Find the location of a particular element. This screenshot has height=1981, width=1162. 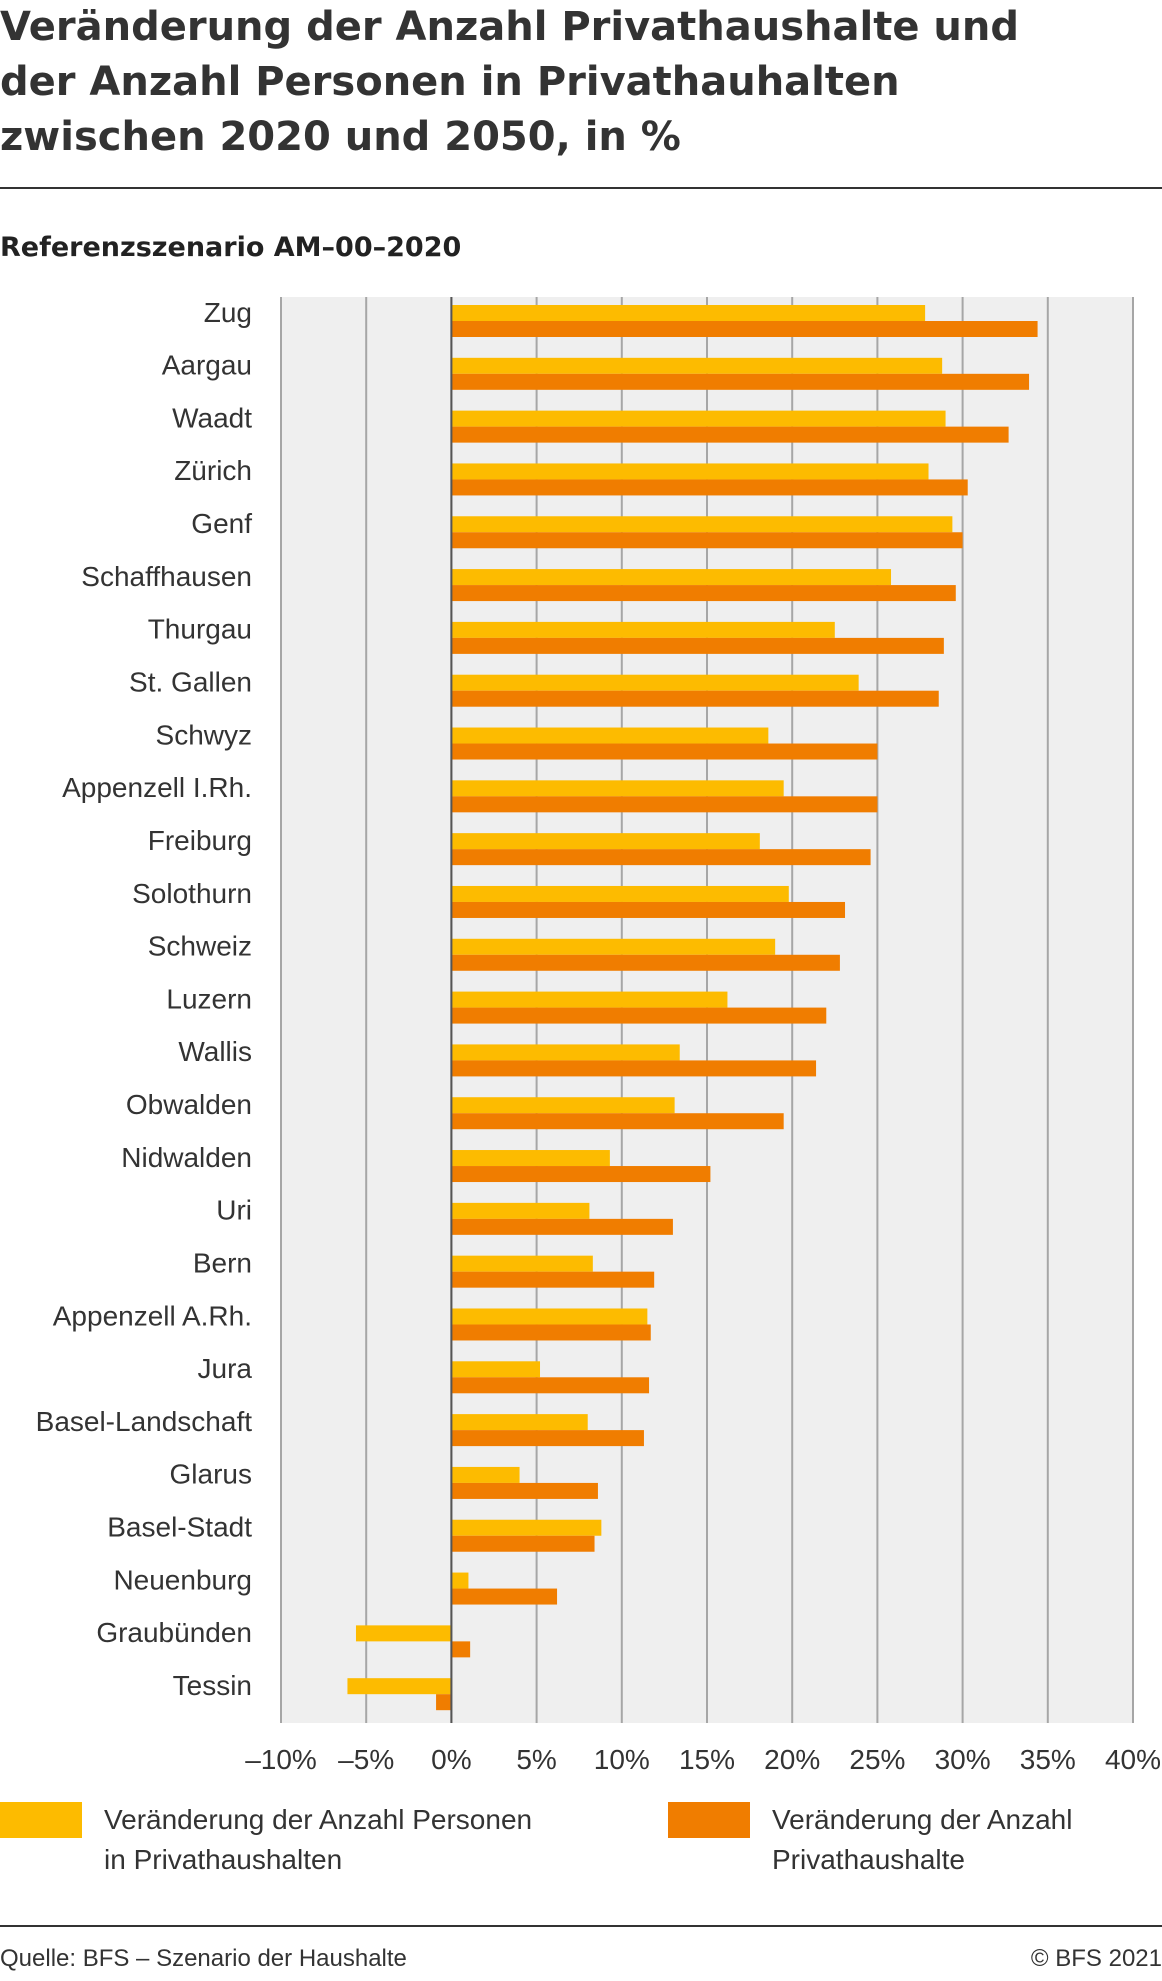

legend-label-persons-line2: in Privathaushalten is located at coordinates (223, 1859).